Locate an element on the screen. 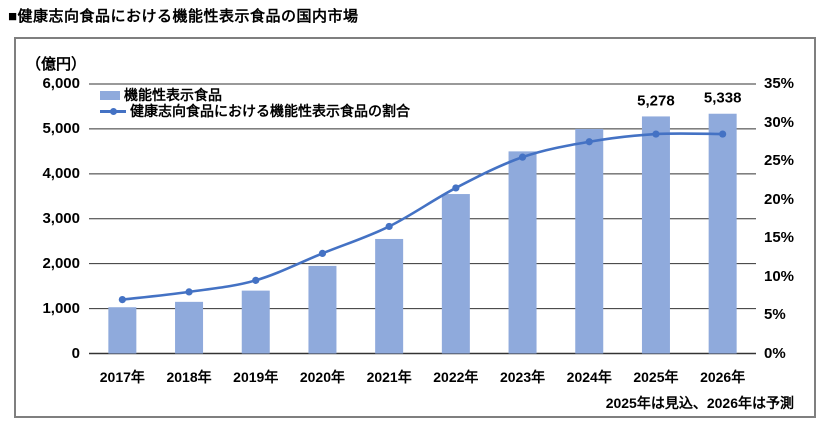 This screenshot has height=427, width=827. bar-2019年 is located at coordinates (255, 322).